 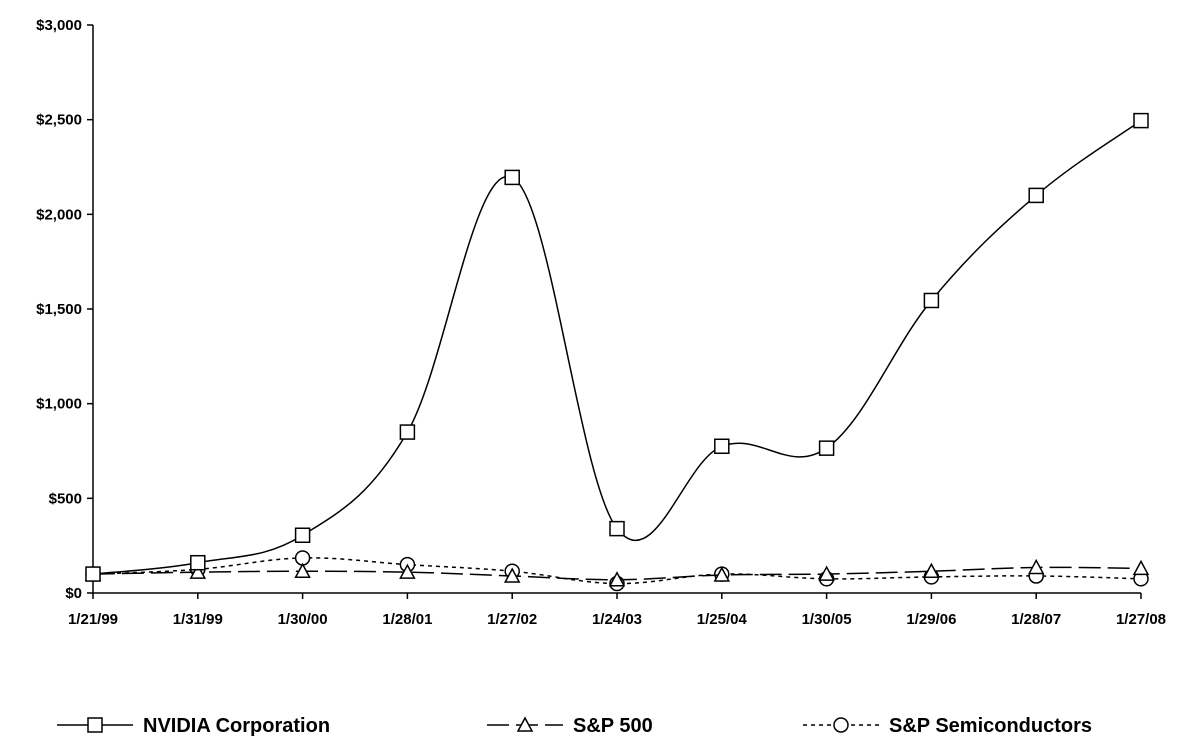 I want to click on legend-marker-triangle, so click(x=525, y=724).